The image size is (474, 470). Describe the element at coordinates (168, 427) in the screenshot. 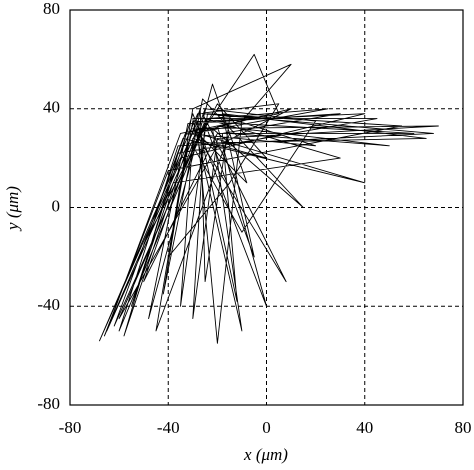

I see `x-tick-label: -40` at that location.